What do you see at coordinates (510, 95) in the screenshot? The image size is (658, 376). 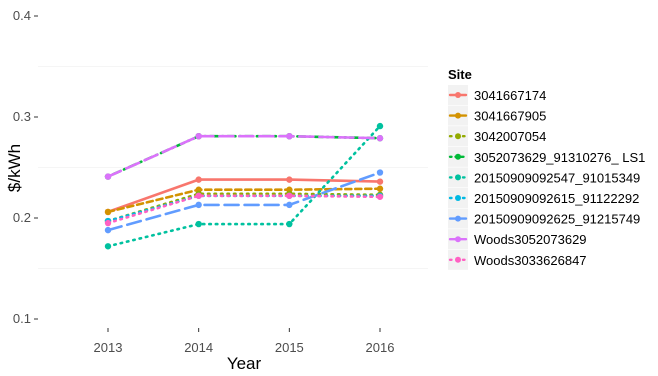 I see `legend-label: 3041667174` at bounding box center [510, 95].